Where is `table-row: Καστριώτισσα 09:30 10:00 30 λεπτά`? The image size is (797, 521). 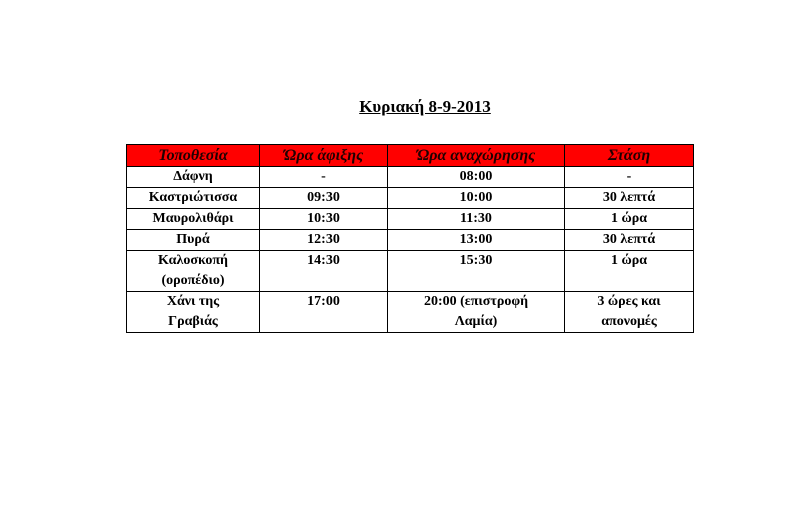 table-row: Καστριώτισσα 09:30 10:00 30 λεπτά is located at coordinates (410, 198).